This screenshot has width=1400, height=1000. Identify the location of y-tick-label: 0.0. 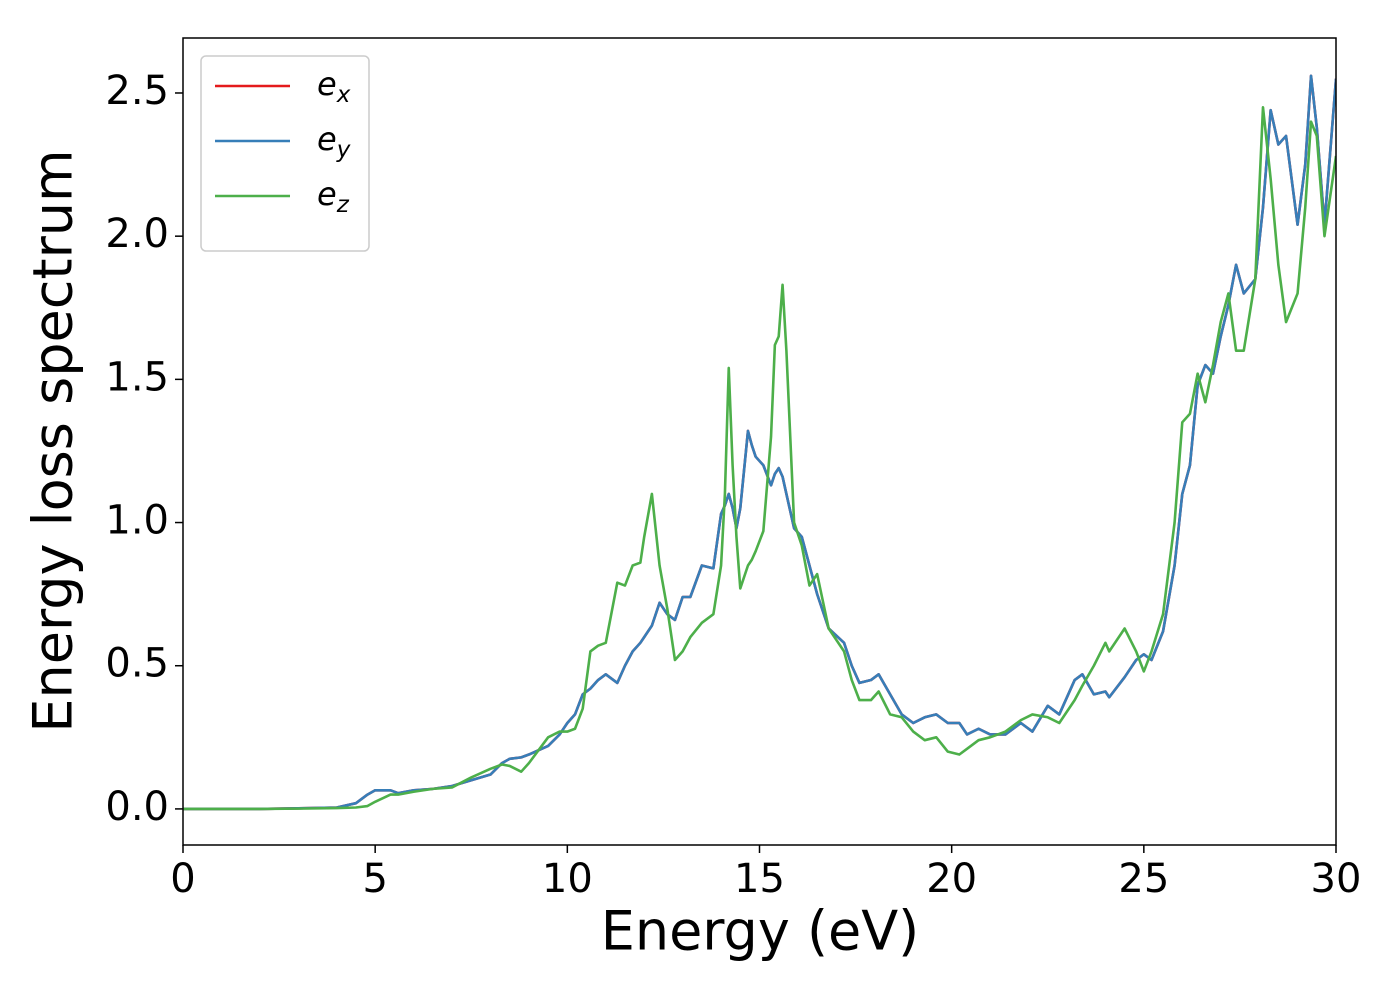
(137, 807).